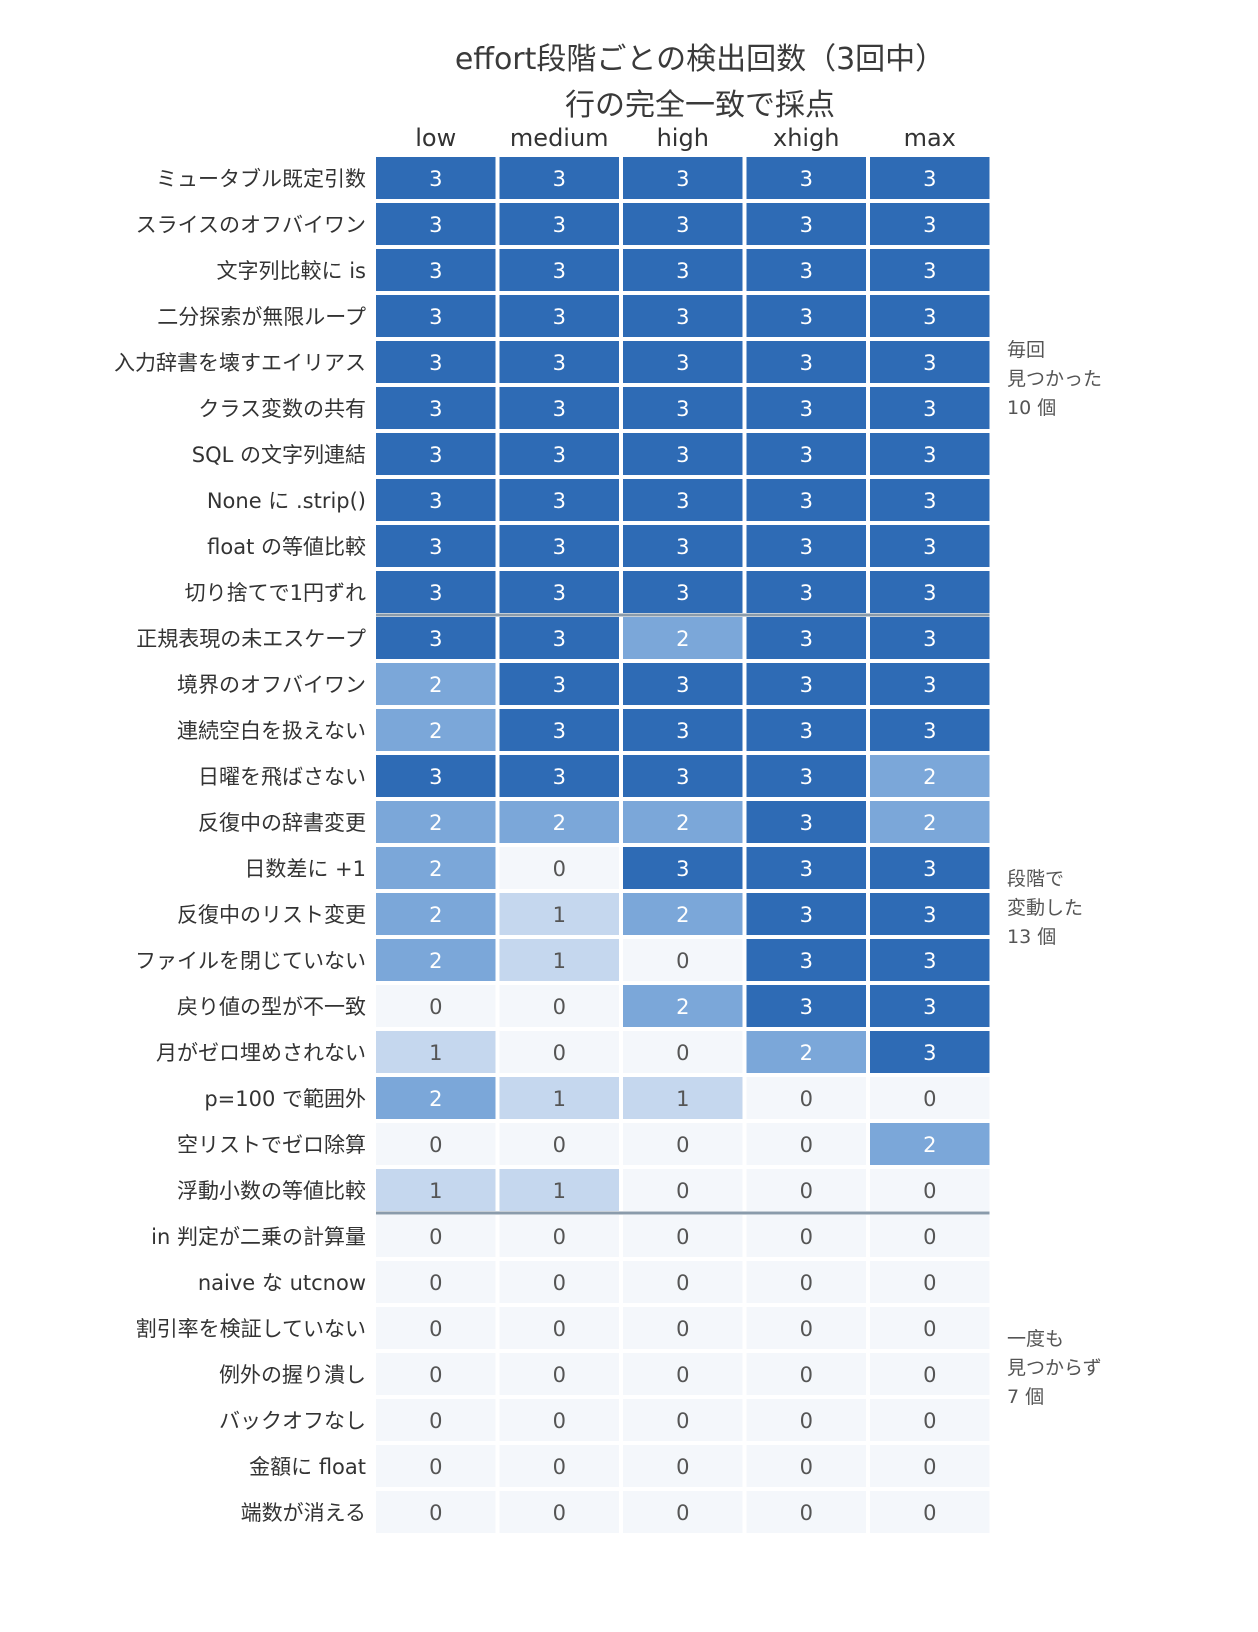 The width and height of the screenshot is (1258, 1632). Describe the element at coordinates (303, 1513) in the screenshot. I see `row-label: 端数が消える` at that location.